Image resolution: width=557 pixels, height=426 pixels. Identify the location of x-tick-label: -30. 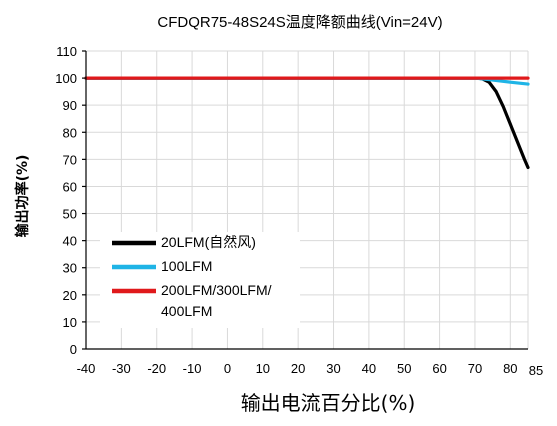
(121, 368).